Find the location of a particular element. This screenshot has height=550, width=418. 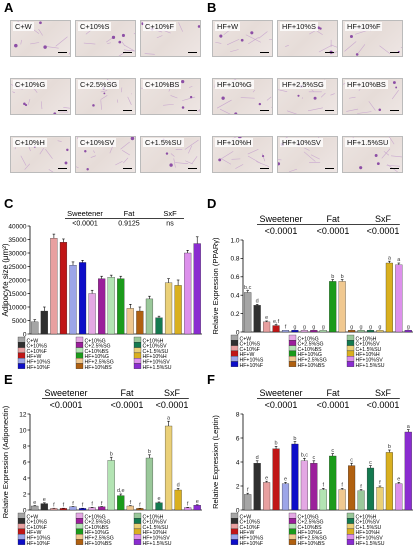

stats-header: Fat is located at coordinates (127, 393).